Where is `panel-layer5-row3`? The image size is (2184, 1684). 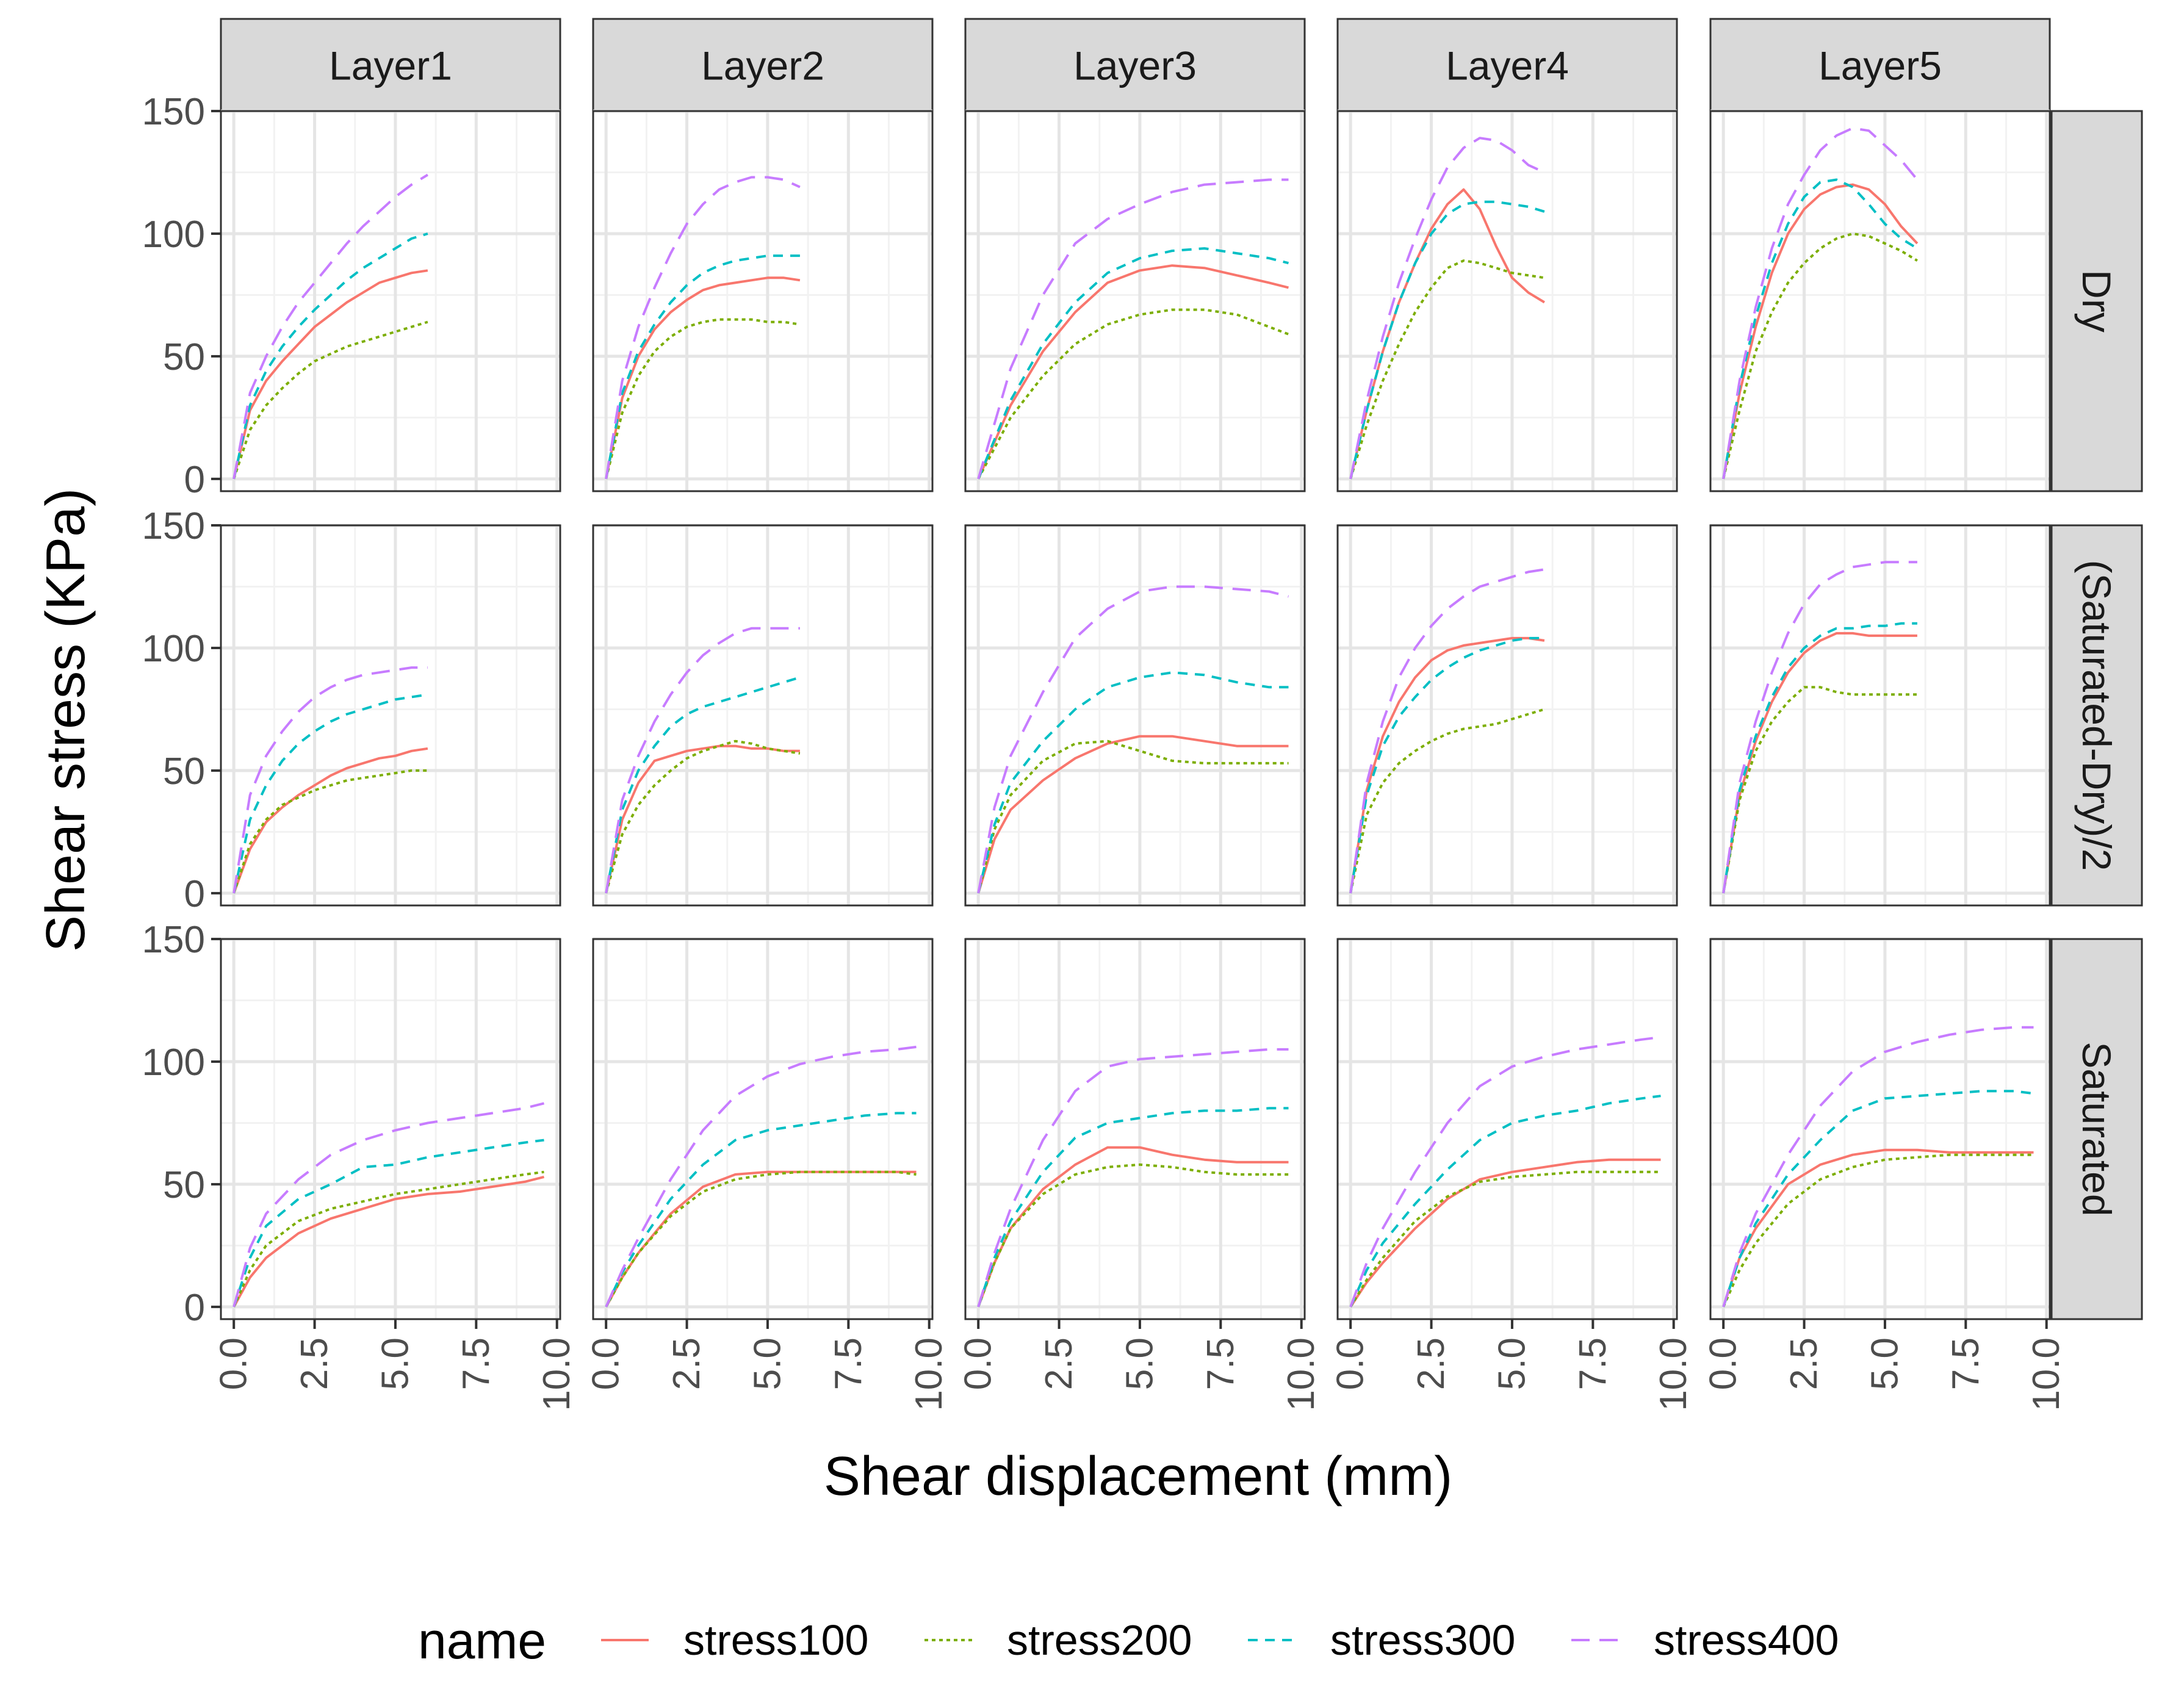 panel-layer5-row3 is located at coordinates (1880, 1128).